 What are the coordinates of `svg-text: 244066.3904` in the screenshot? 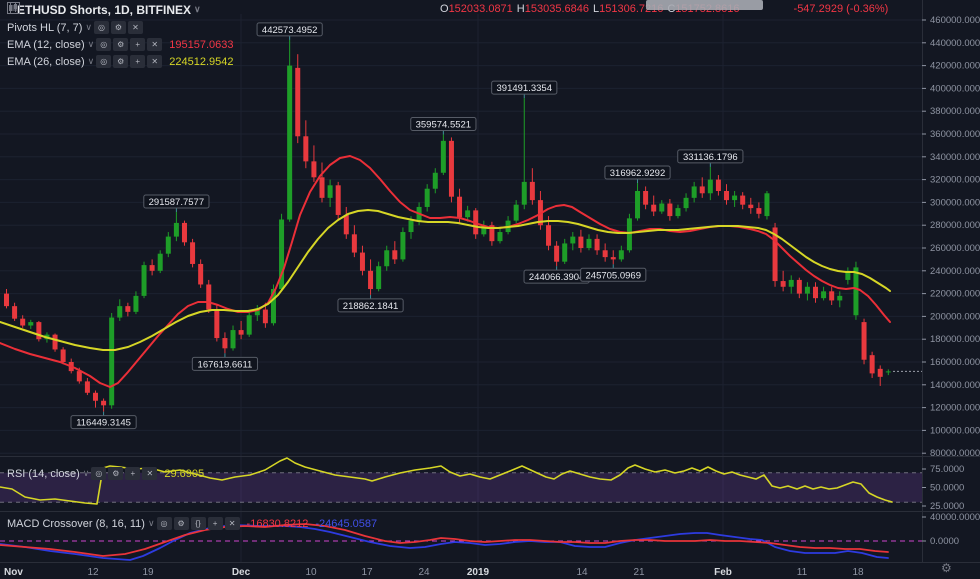 It's located at (556, 277).